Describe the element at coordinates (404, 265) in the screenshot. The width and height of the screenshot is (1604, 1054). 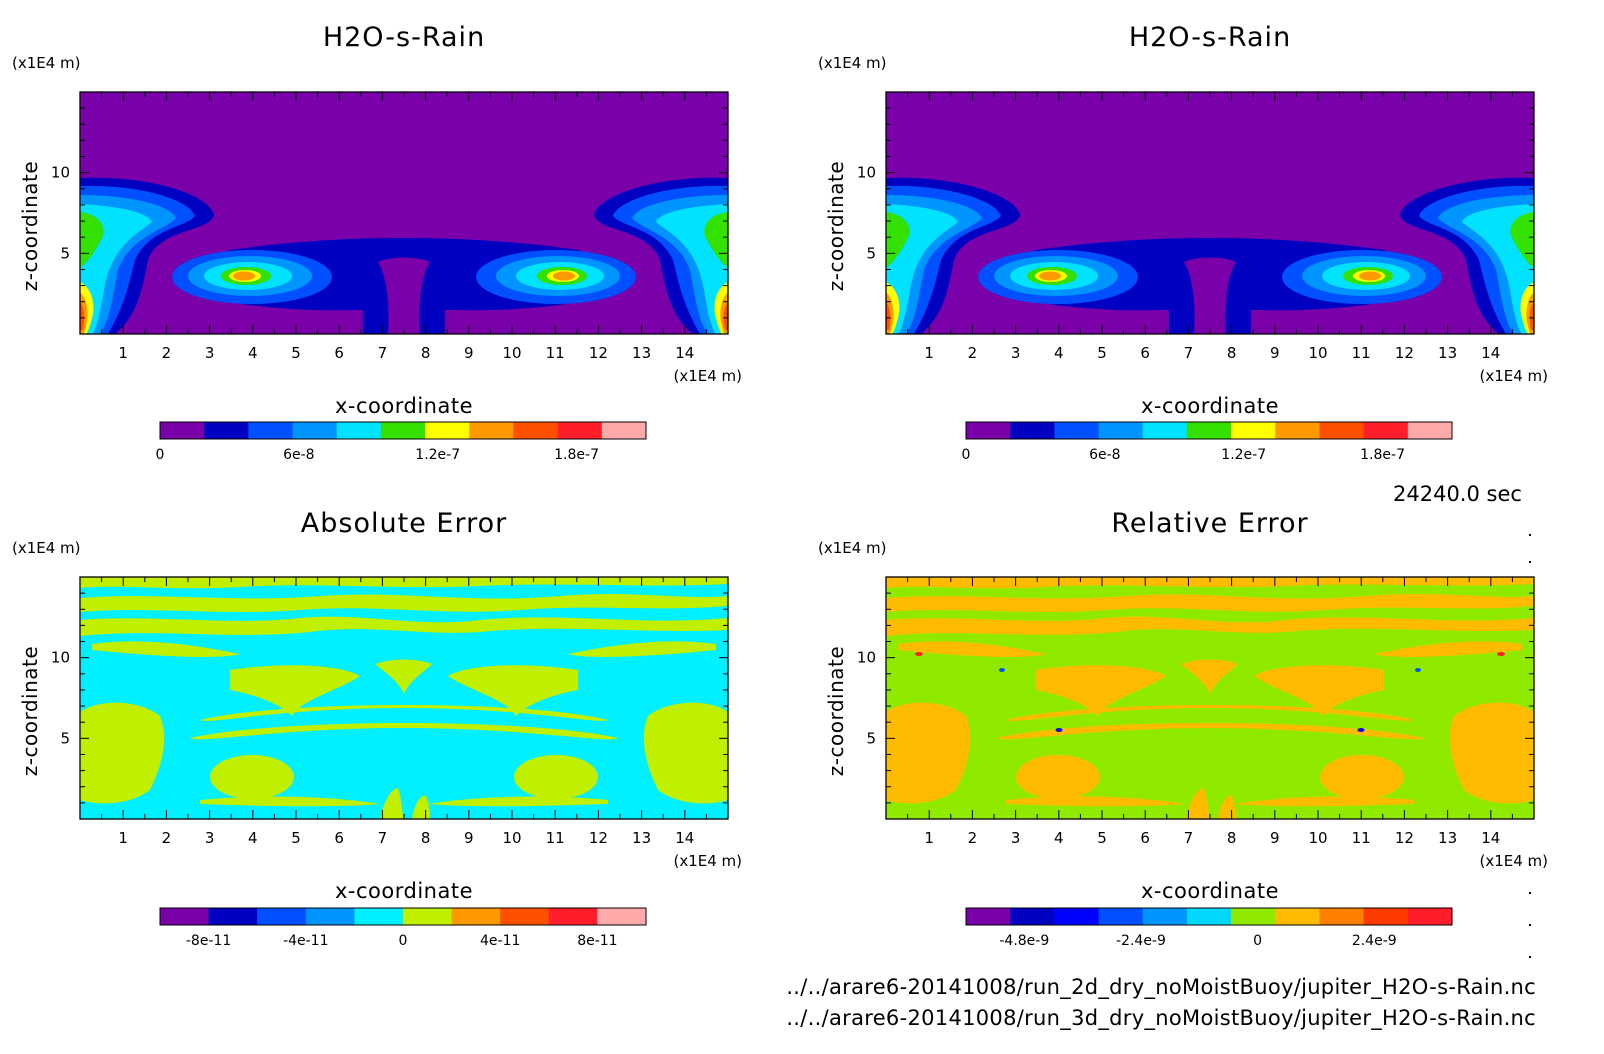
I see `panel-1-axes` at that location.